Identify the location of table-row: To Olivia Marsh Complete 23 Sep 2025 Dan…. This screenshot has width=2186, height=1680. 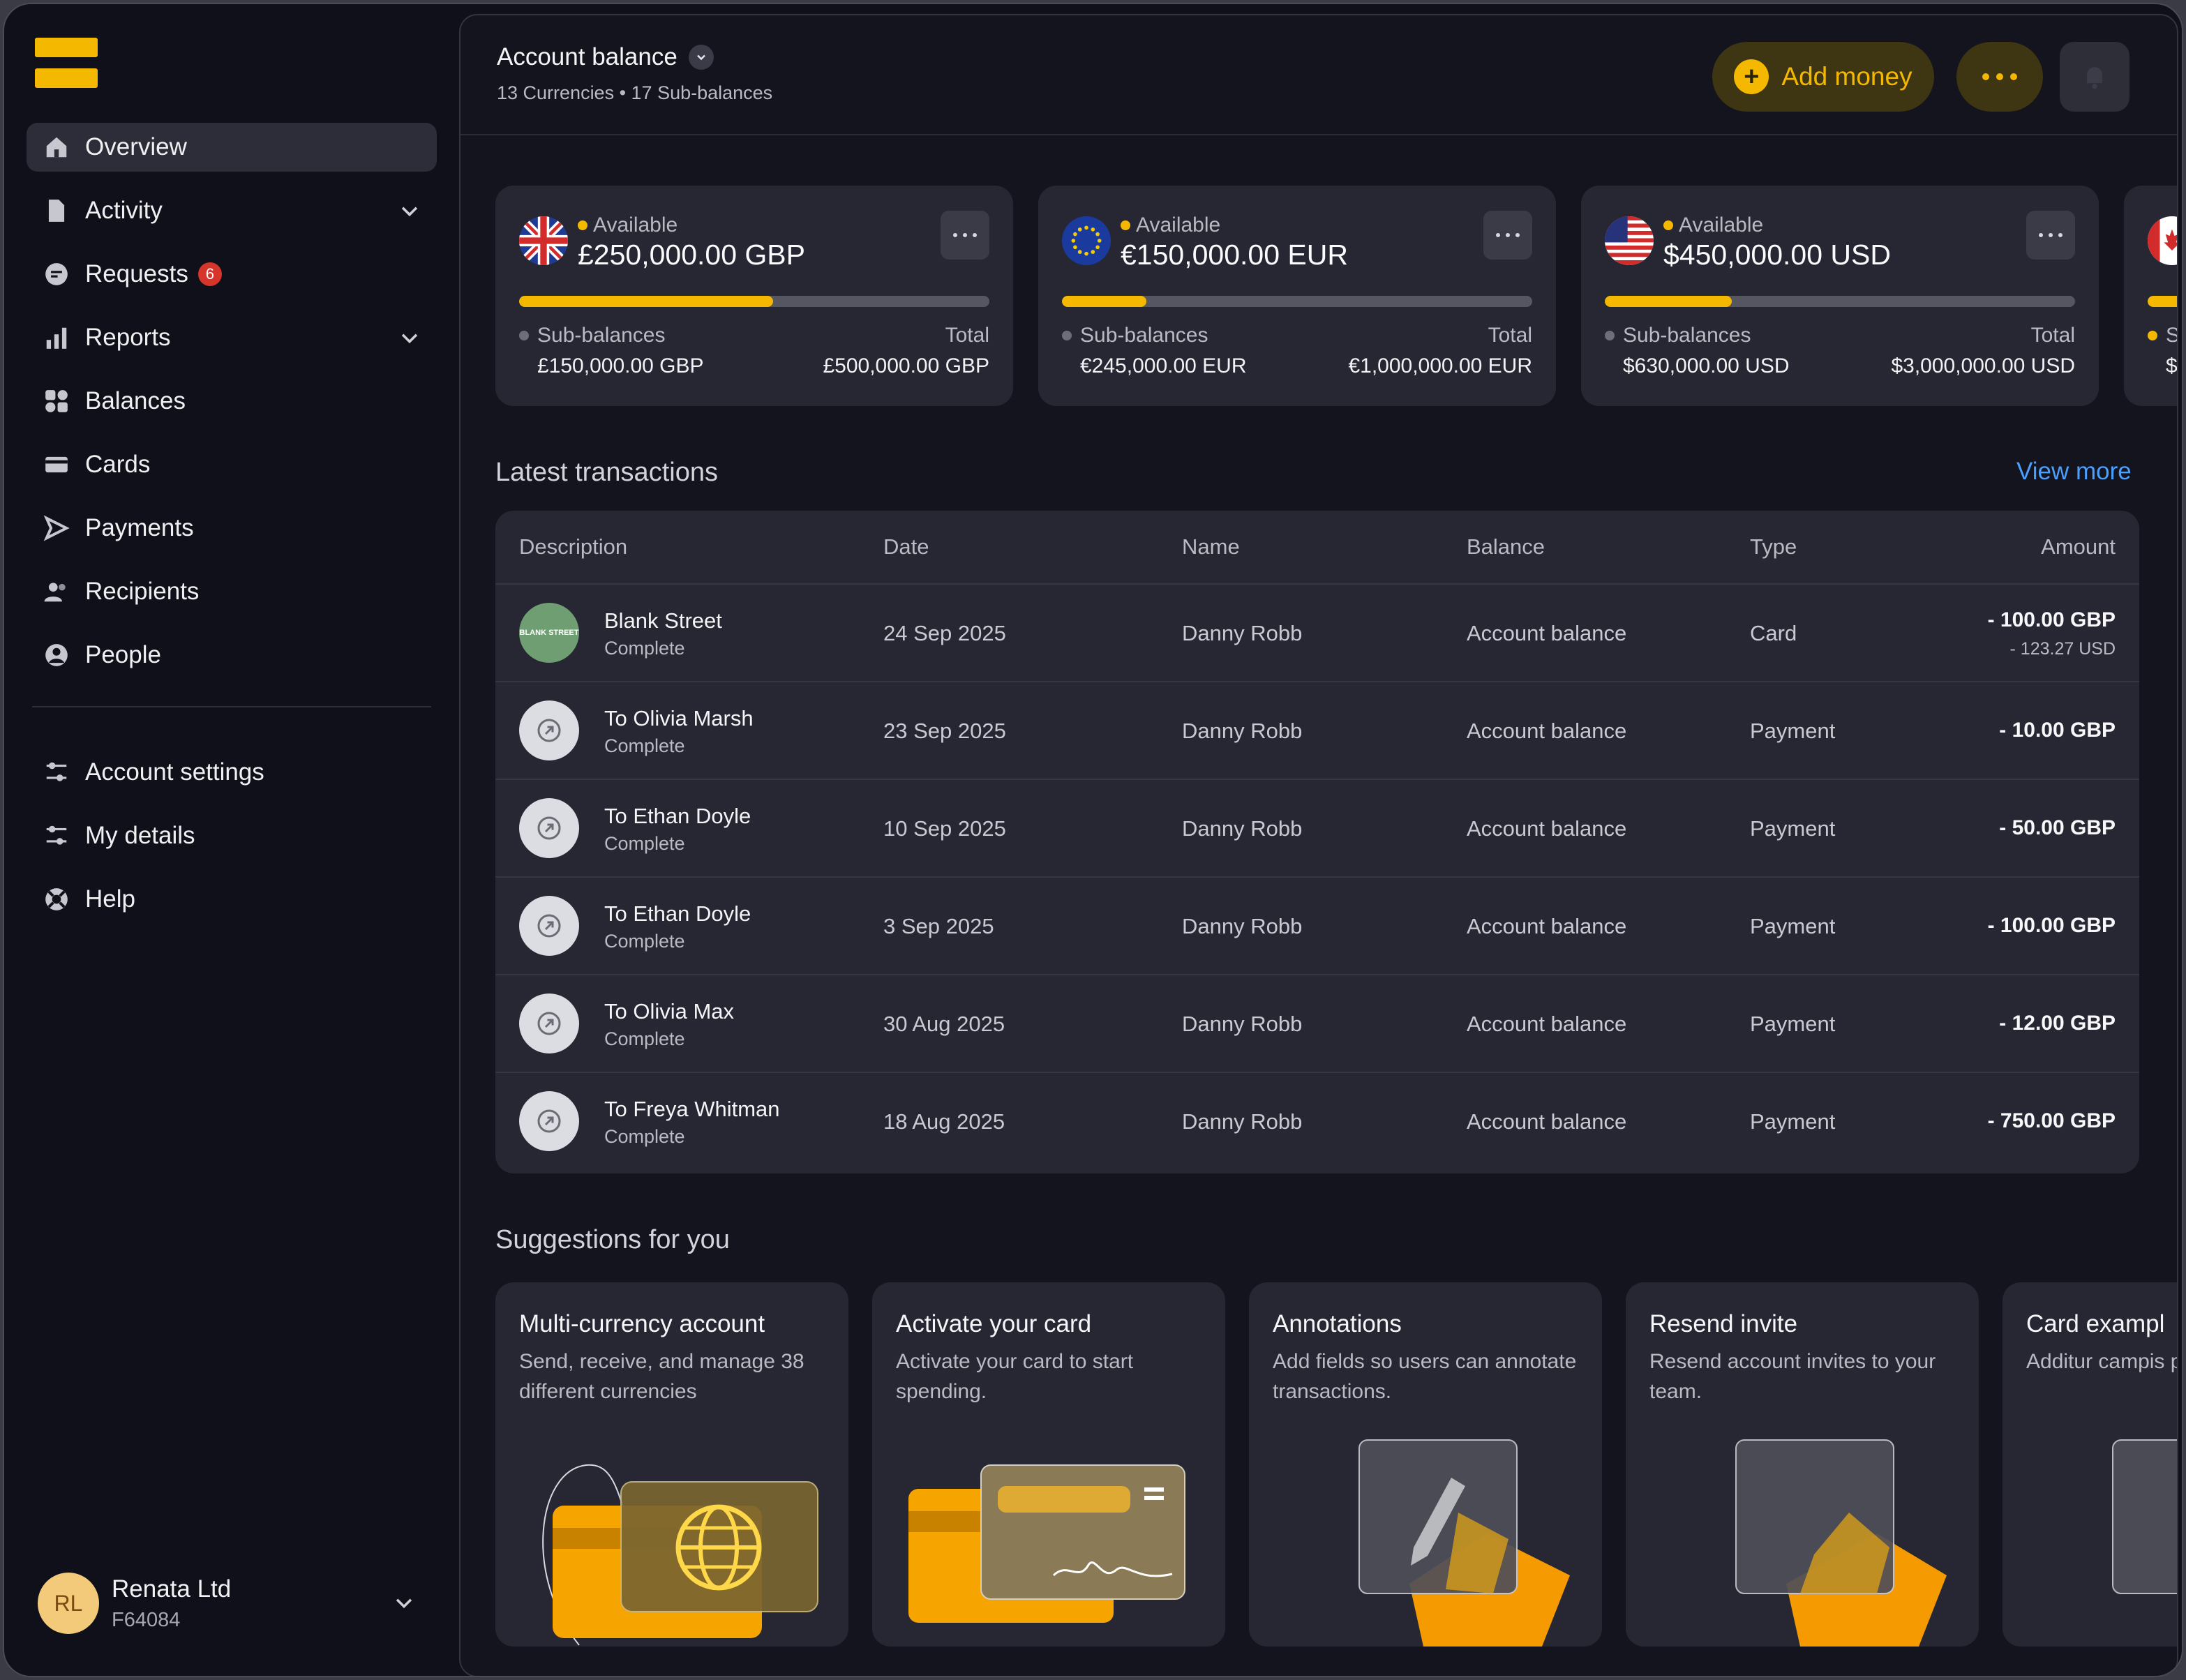
(1317, 731).